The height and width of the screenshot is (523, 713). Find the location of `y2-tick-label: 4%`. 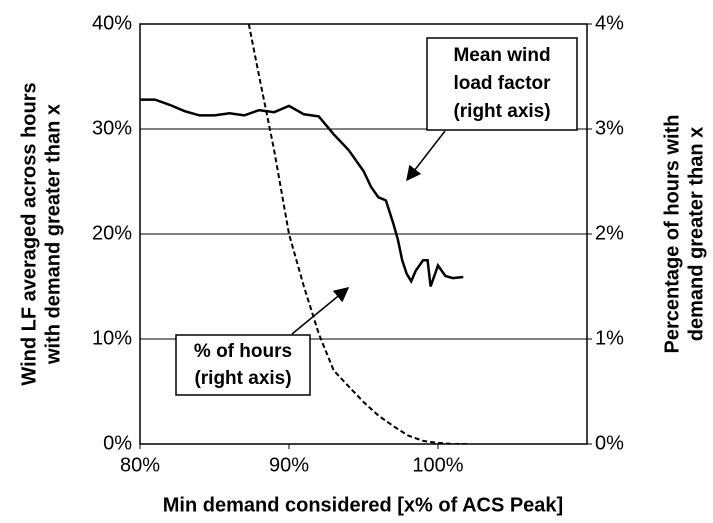

y2-tick-label: 4% is located at coordinates (609, 23).